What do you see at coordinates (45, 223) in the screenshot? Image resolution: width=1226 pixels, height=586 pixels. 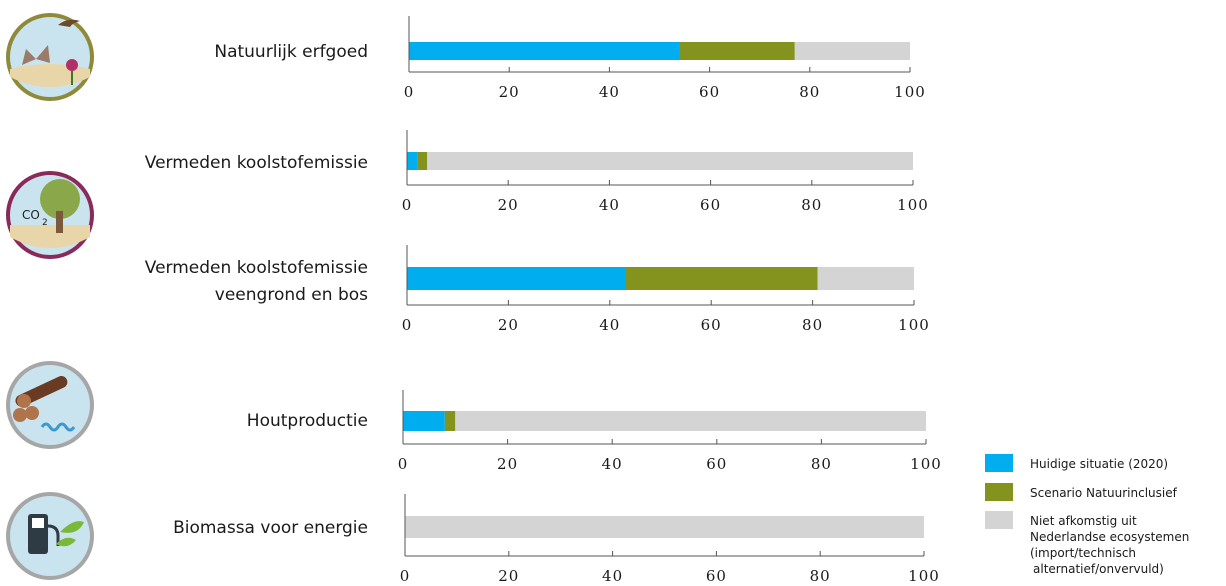 I see `svg-text: 2` at bounding box center [45, 223].